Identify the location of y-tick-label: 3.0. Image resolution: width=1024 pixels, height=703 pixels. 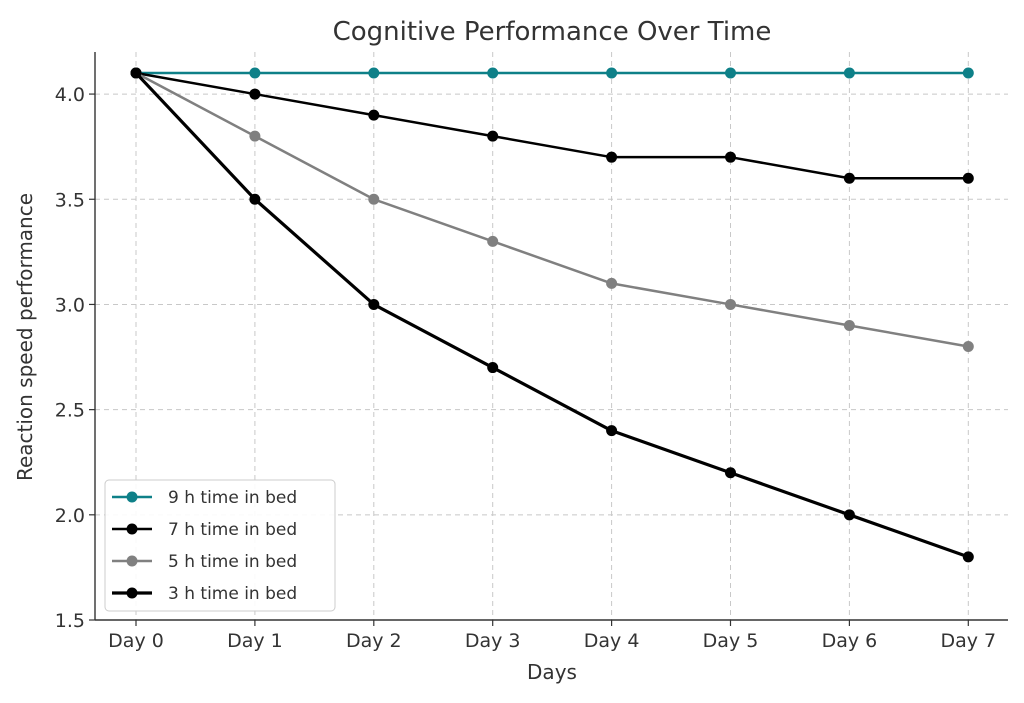
(70, 305).